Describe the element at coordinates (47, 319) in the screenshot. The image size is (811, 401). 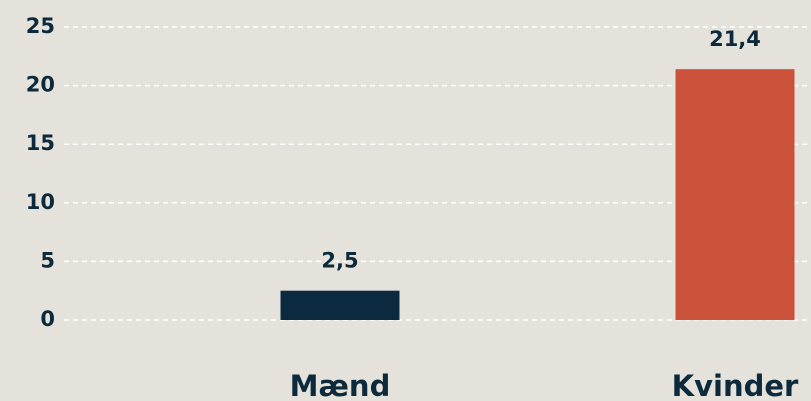
I see `y-tick-label: 0` at that location.